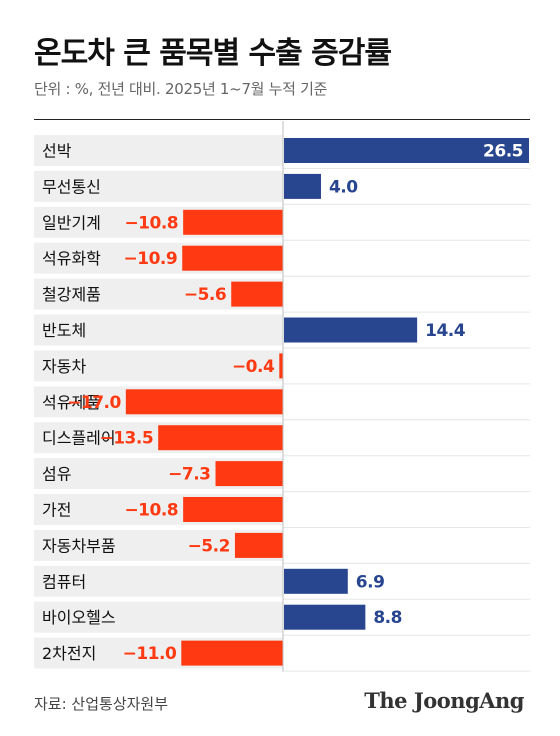  Describe the element at coordinates (126, 439) in the screenshot. I see `value-label: −13.5` at that location.